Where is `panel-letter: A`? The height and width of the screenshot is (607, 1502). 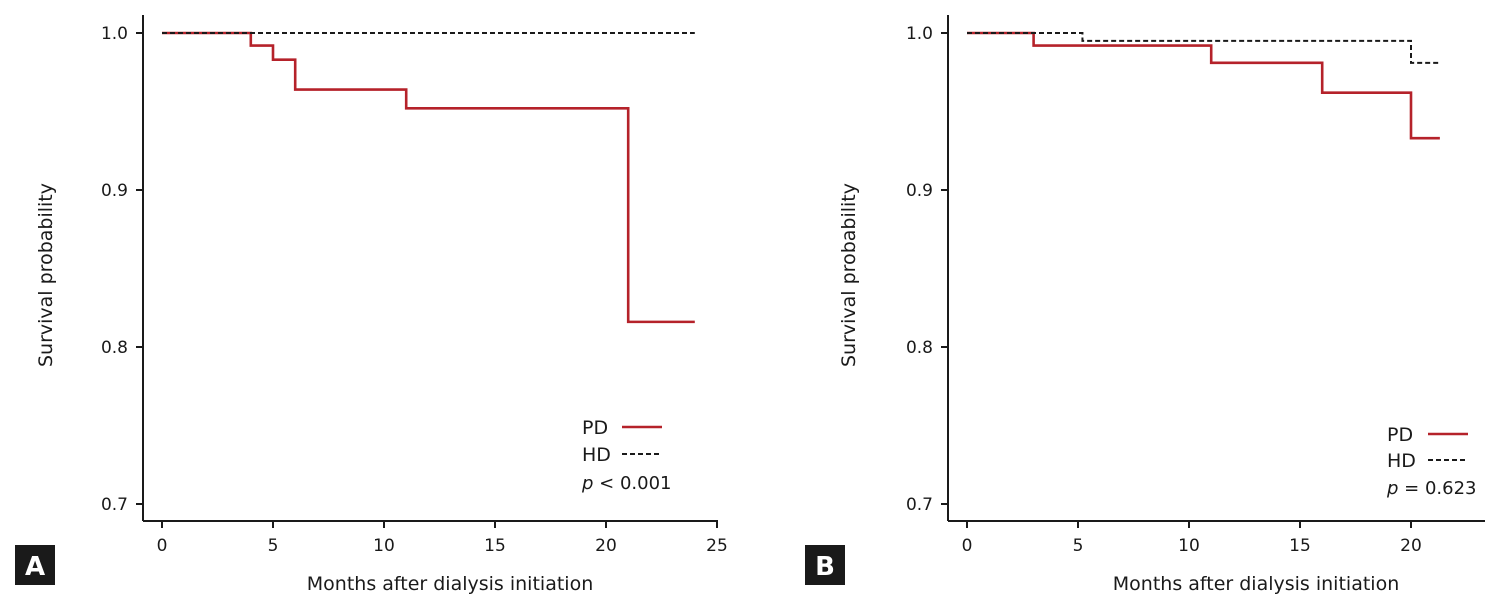
panel-letter: A is located at coordinates (35, 567).